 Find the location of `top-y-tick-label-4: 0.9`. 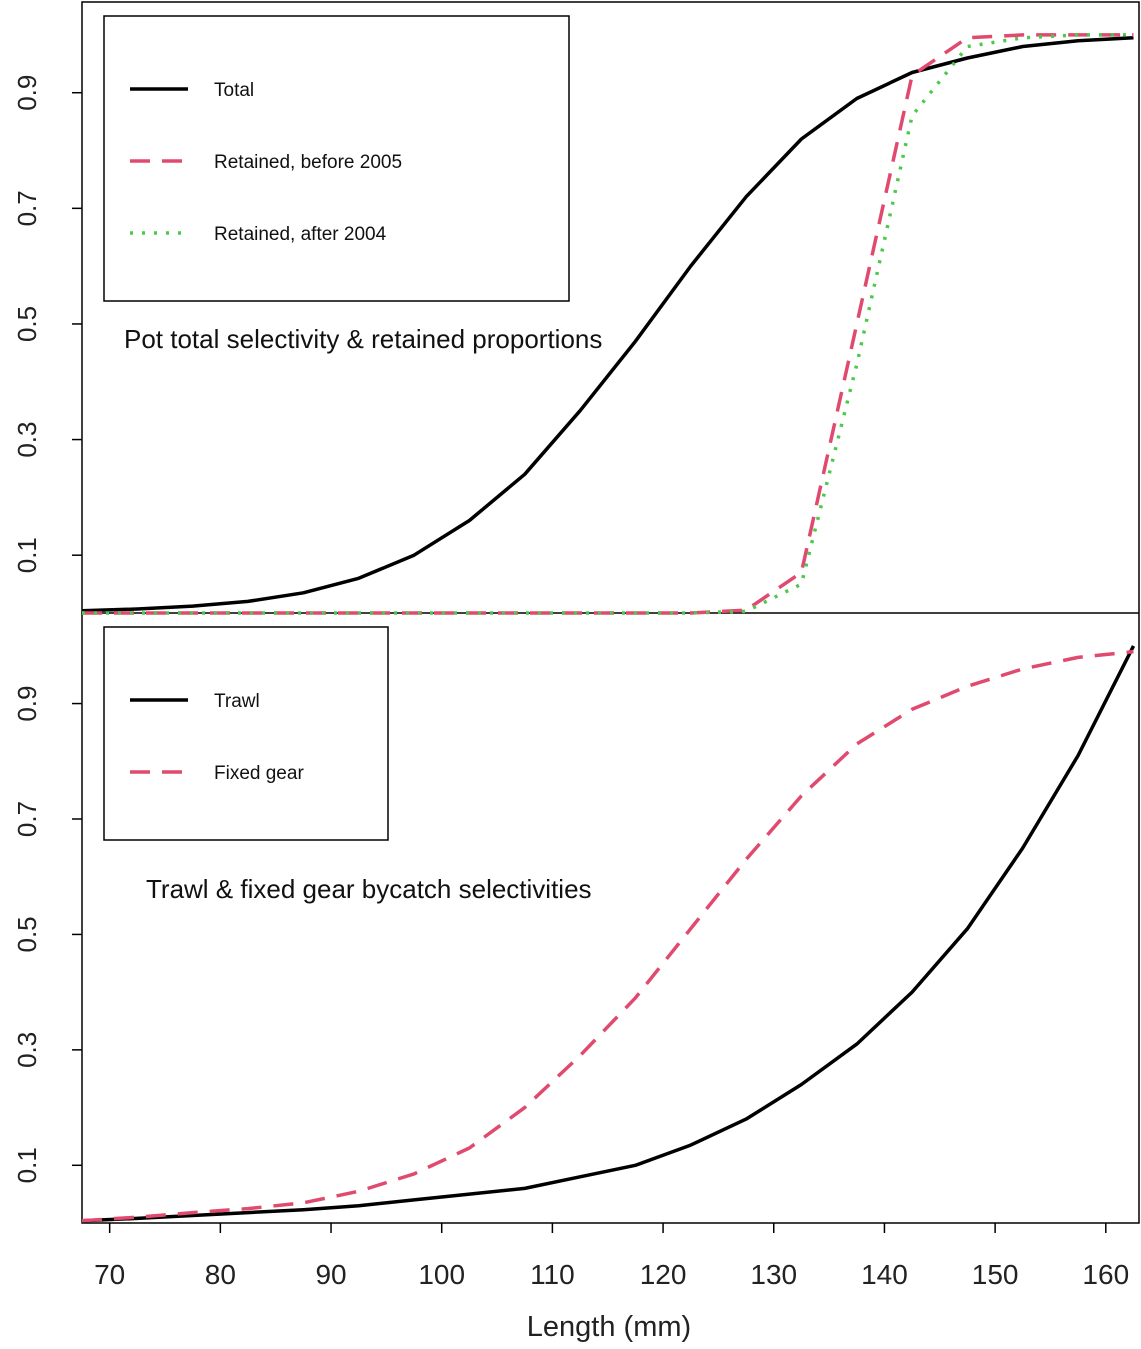

top-y-tick-label-4: 0.9 is located at coordinates (27, 93).